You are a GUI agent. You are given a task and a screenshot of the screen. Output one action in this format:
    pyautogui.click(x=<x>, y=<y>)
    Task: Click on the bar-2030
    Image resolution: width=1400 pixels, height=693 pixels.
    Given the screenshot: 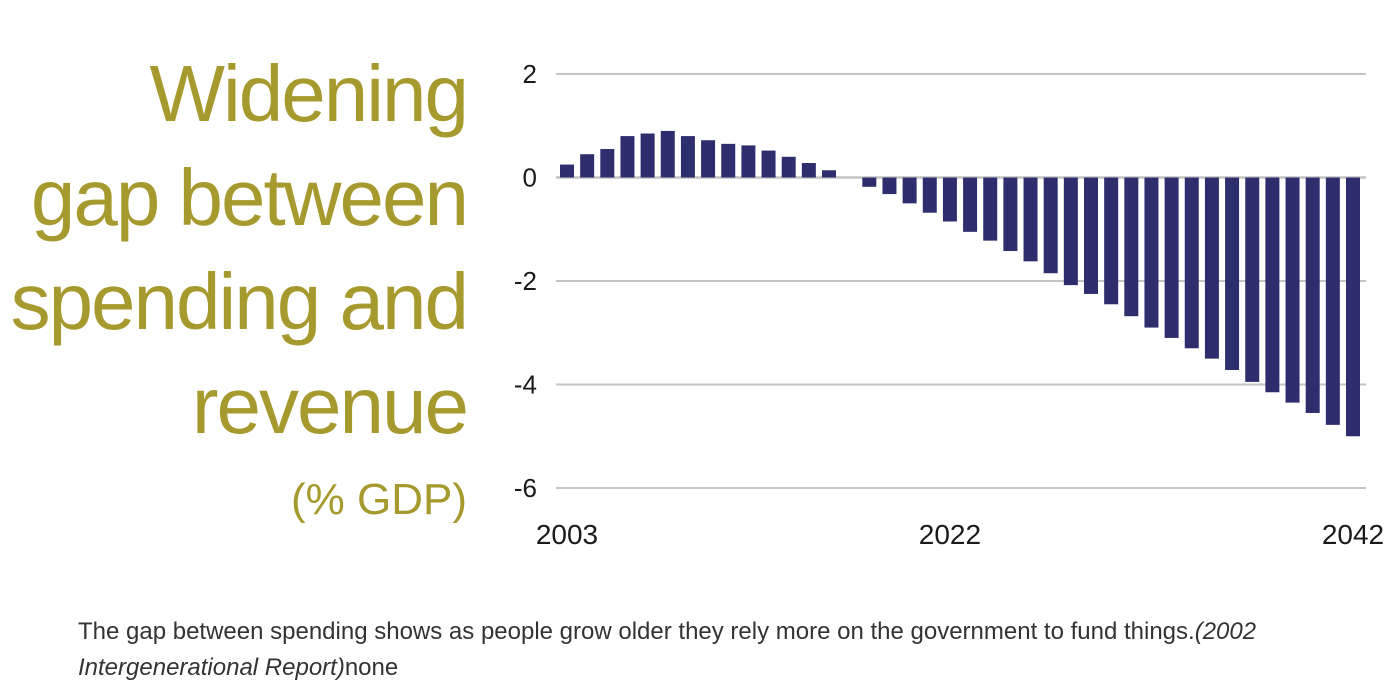 What is the action you would take?
    pyautogui.click(x=1111, y=241)
    